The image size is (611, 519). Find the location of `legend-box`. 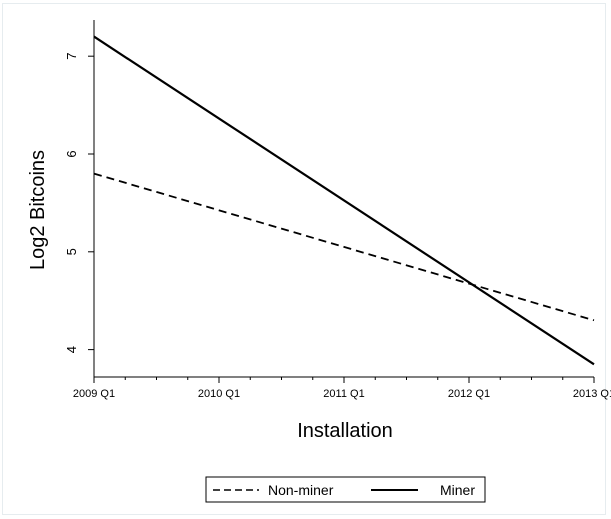

legend-box is located at coordinates (345, 489).